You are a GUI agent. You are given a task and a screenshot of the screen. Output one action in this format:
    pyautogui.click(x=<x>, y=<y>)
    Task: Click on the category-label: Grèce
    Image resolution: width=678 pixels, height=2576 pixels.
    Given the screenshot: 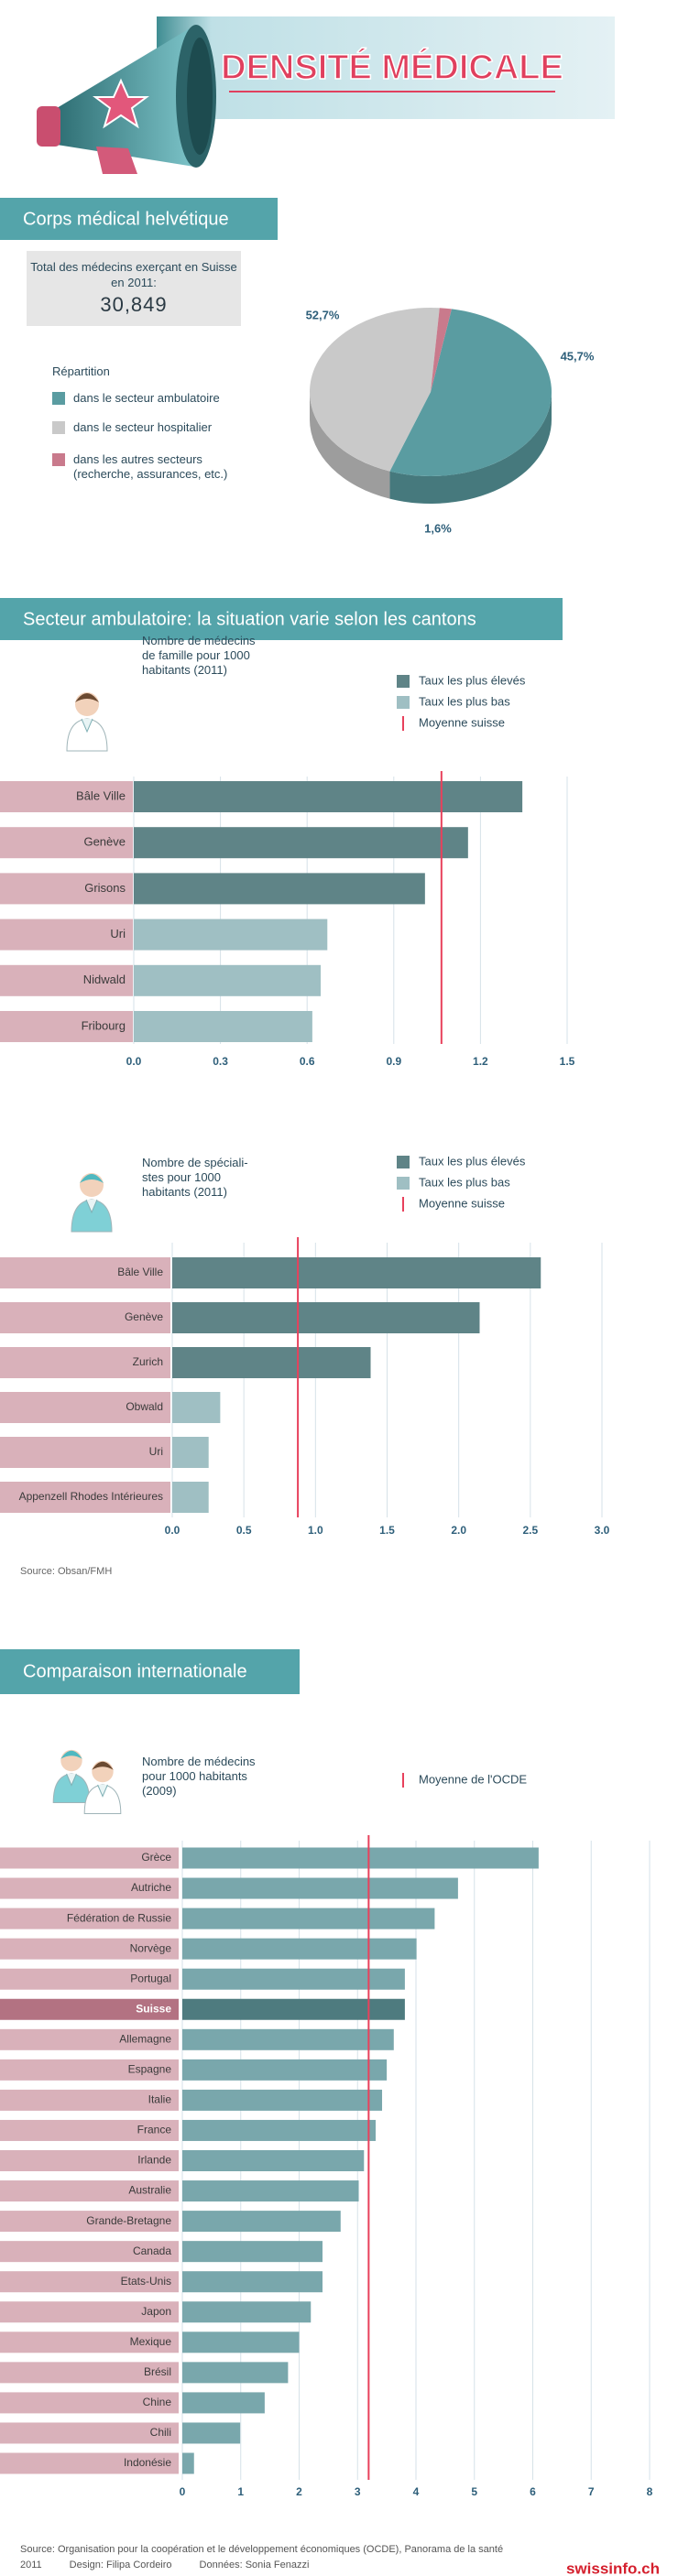 What is the action you would take?
    pyautogui.click(x=156, y=1857)
    